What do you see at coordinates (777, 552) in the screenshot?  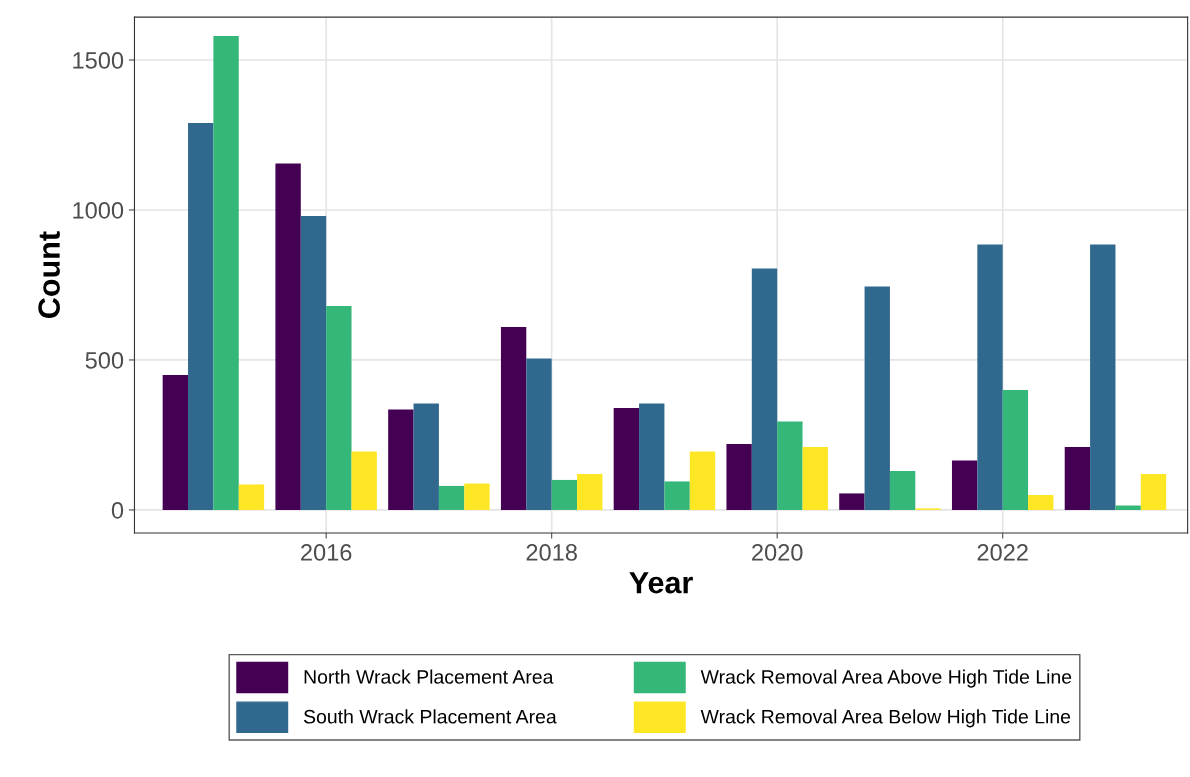 I see `x-tick-label: 2020` at bounding box center [777, 552].